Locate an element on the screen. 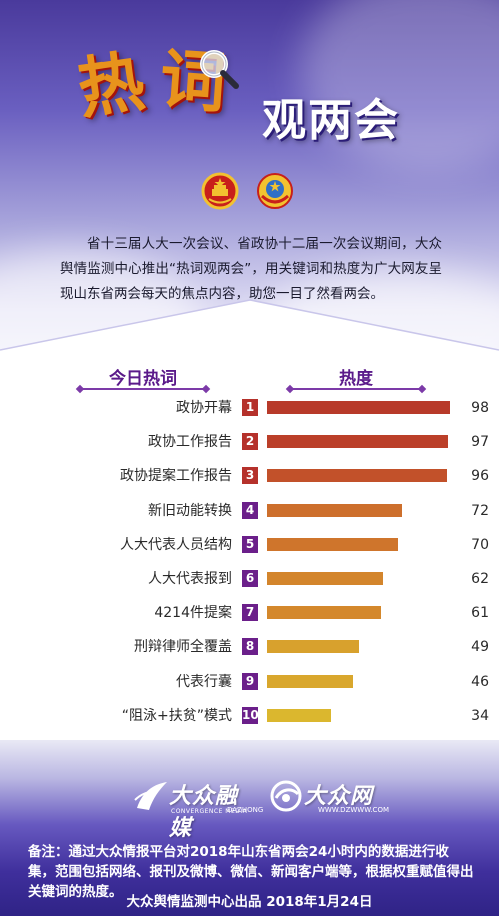 The image size is (499, 916). keyword-label: 人大代表报到 is located at coordinates (190, 579).